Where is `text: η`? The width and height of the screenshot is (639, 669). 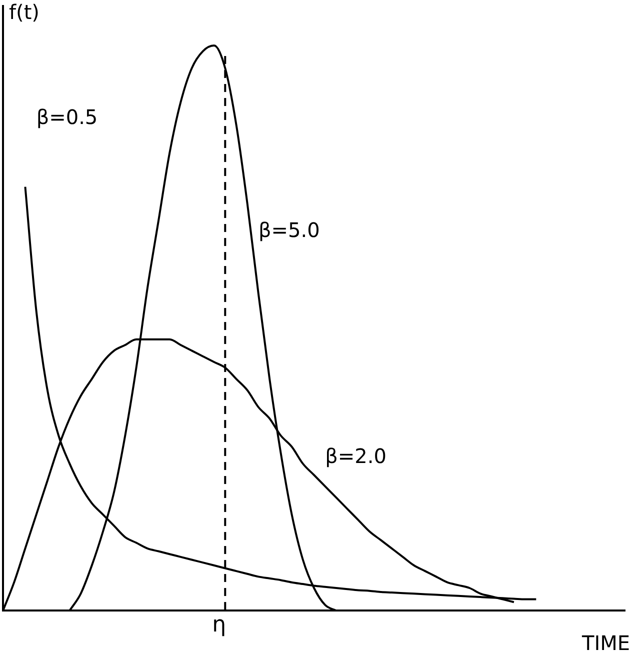
text: η is located at coordinates (219, 625).